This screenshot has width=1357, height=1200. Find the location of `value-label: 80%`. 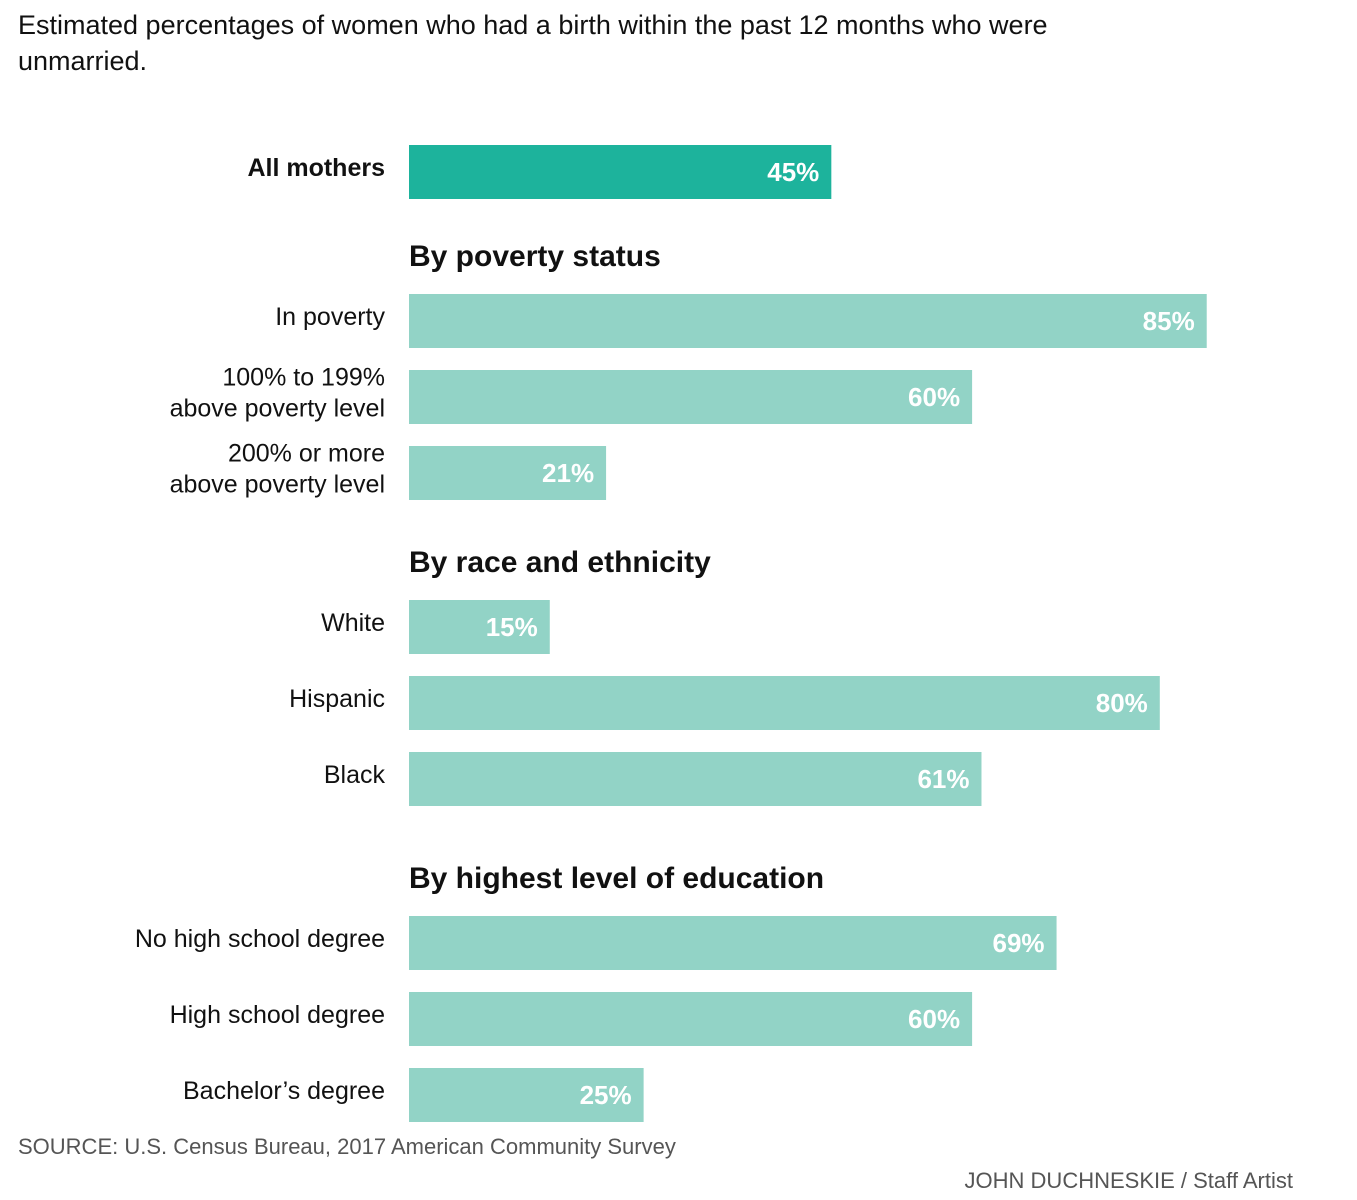

value-label: 80% is located at coordinates (1122, 703).